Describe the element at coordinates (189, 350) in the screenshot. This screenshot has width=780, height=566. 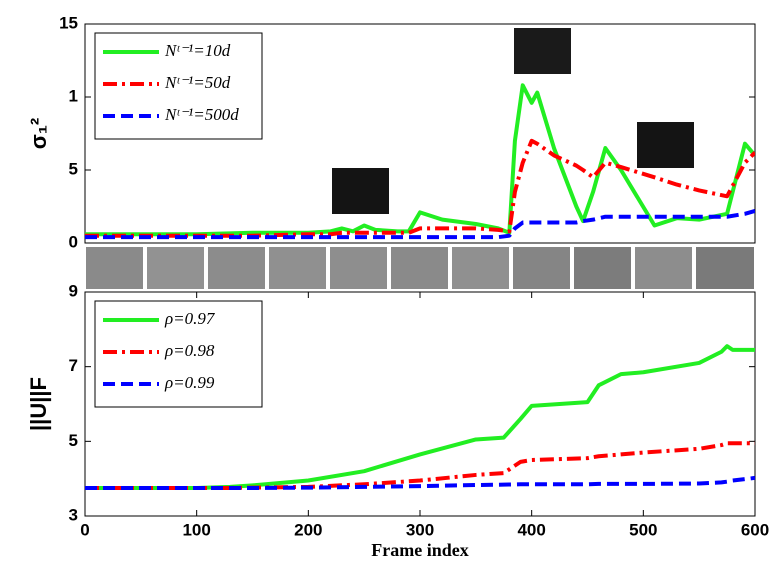
I see `legend-label: ρ=0.98` at that location.